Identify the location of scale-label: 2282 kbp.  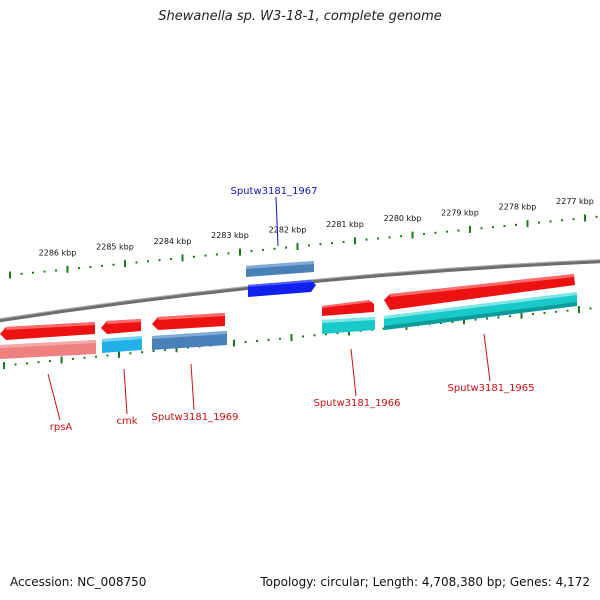
(288, 229).